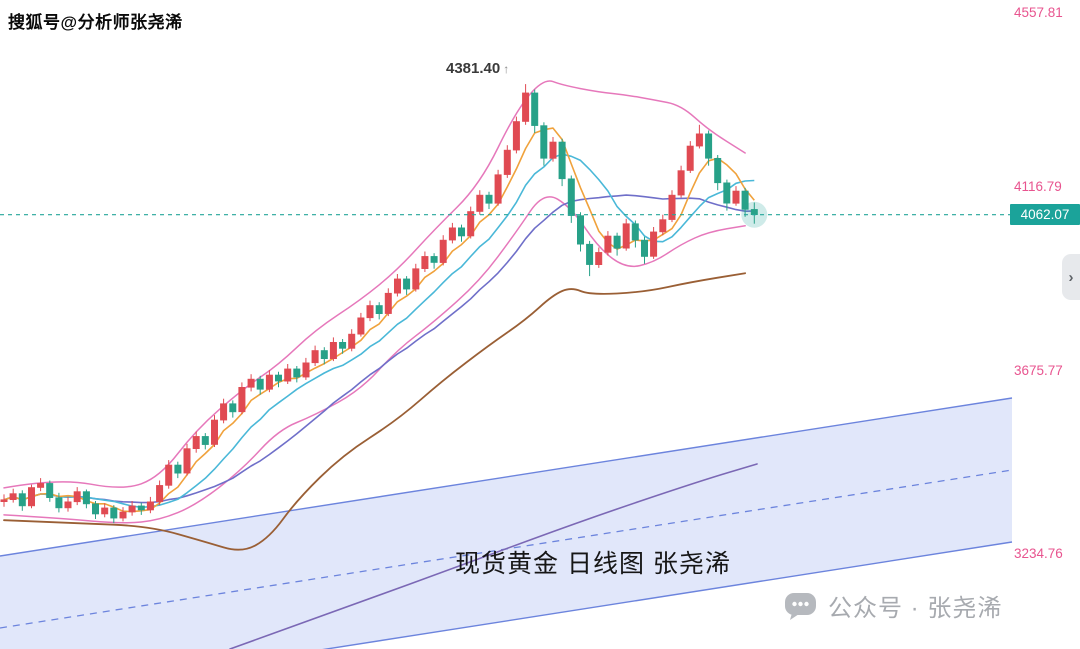  Describe the element at coordinates (593, 564) in the screenshot. I see `chart-caption: 现货黄金 日线图 张尧浠` at that location.